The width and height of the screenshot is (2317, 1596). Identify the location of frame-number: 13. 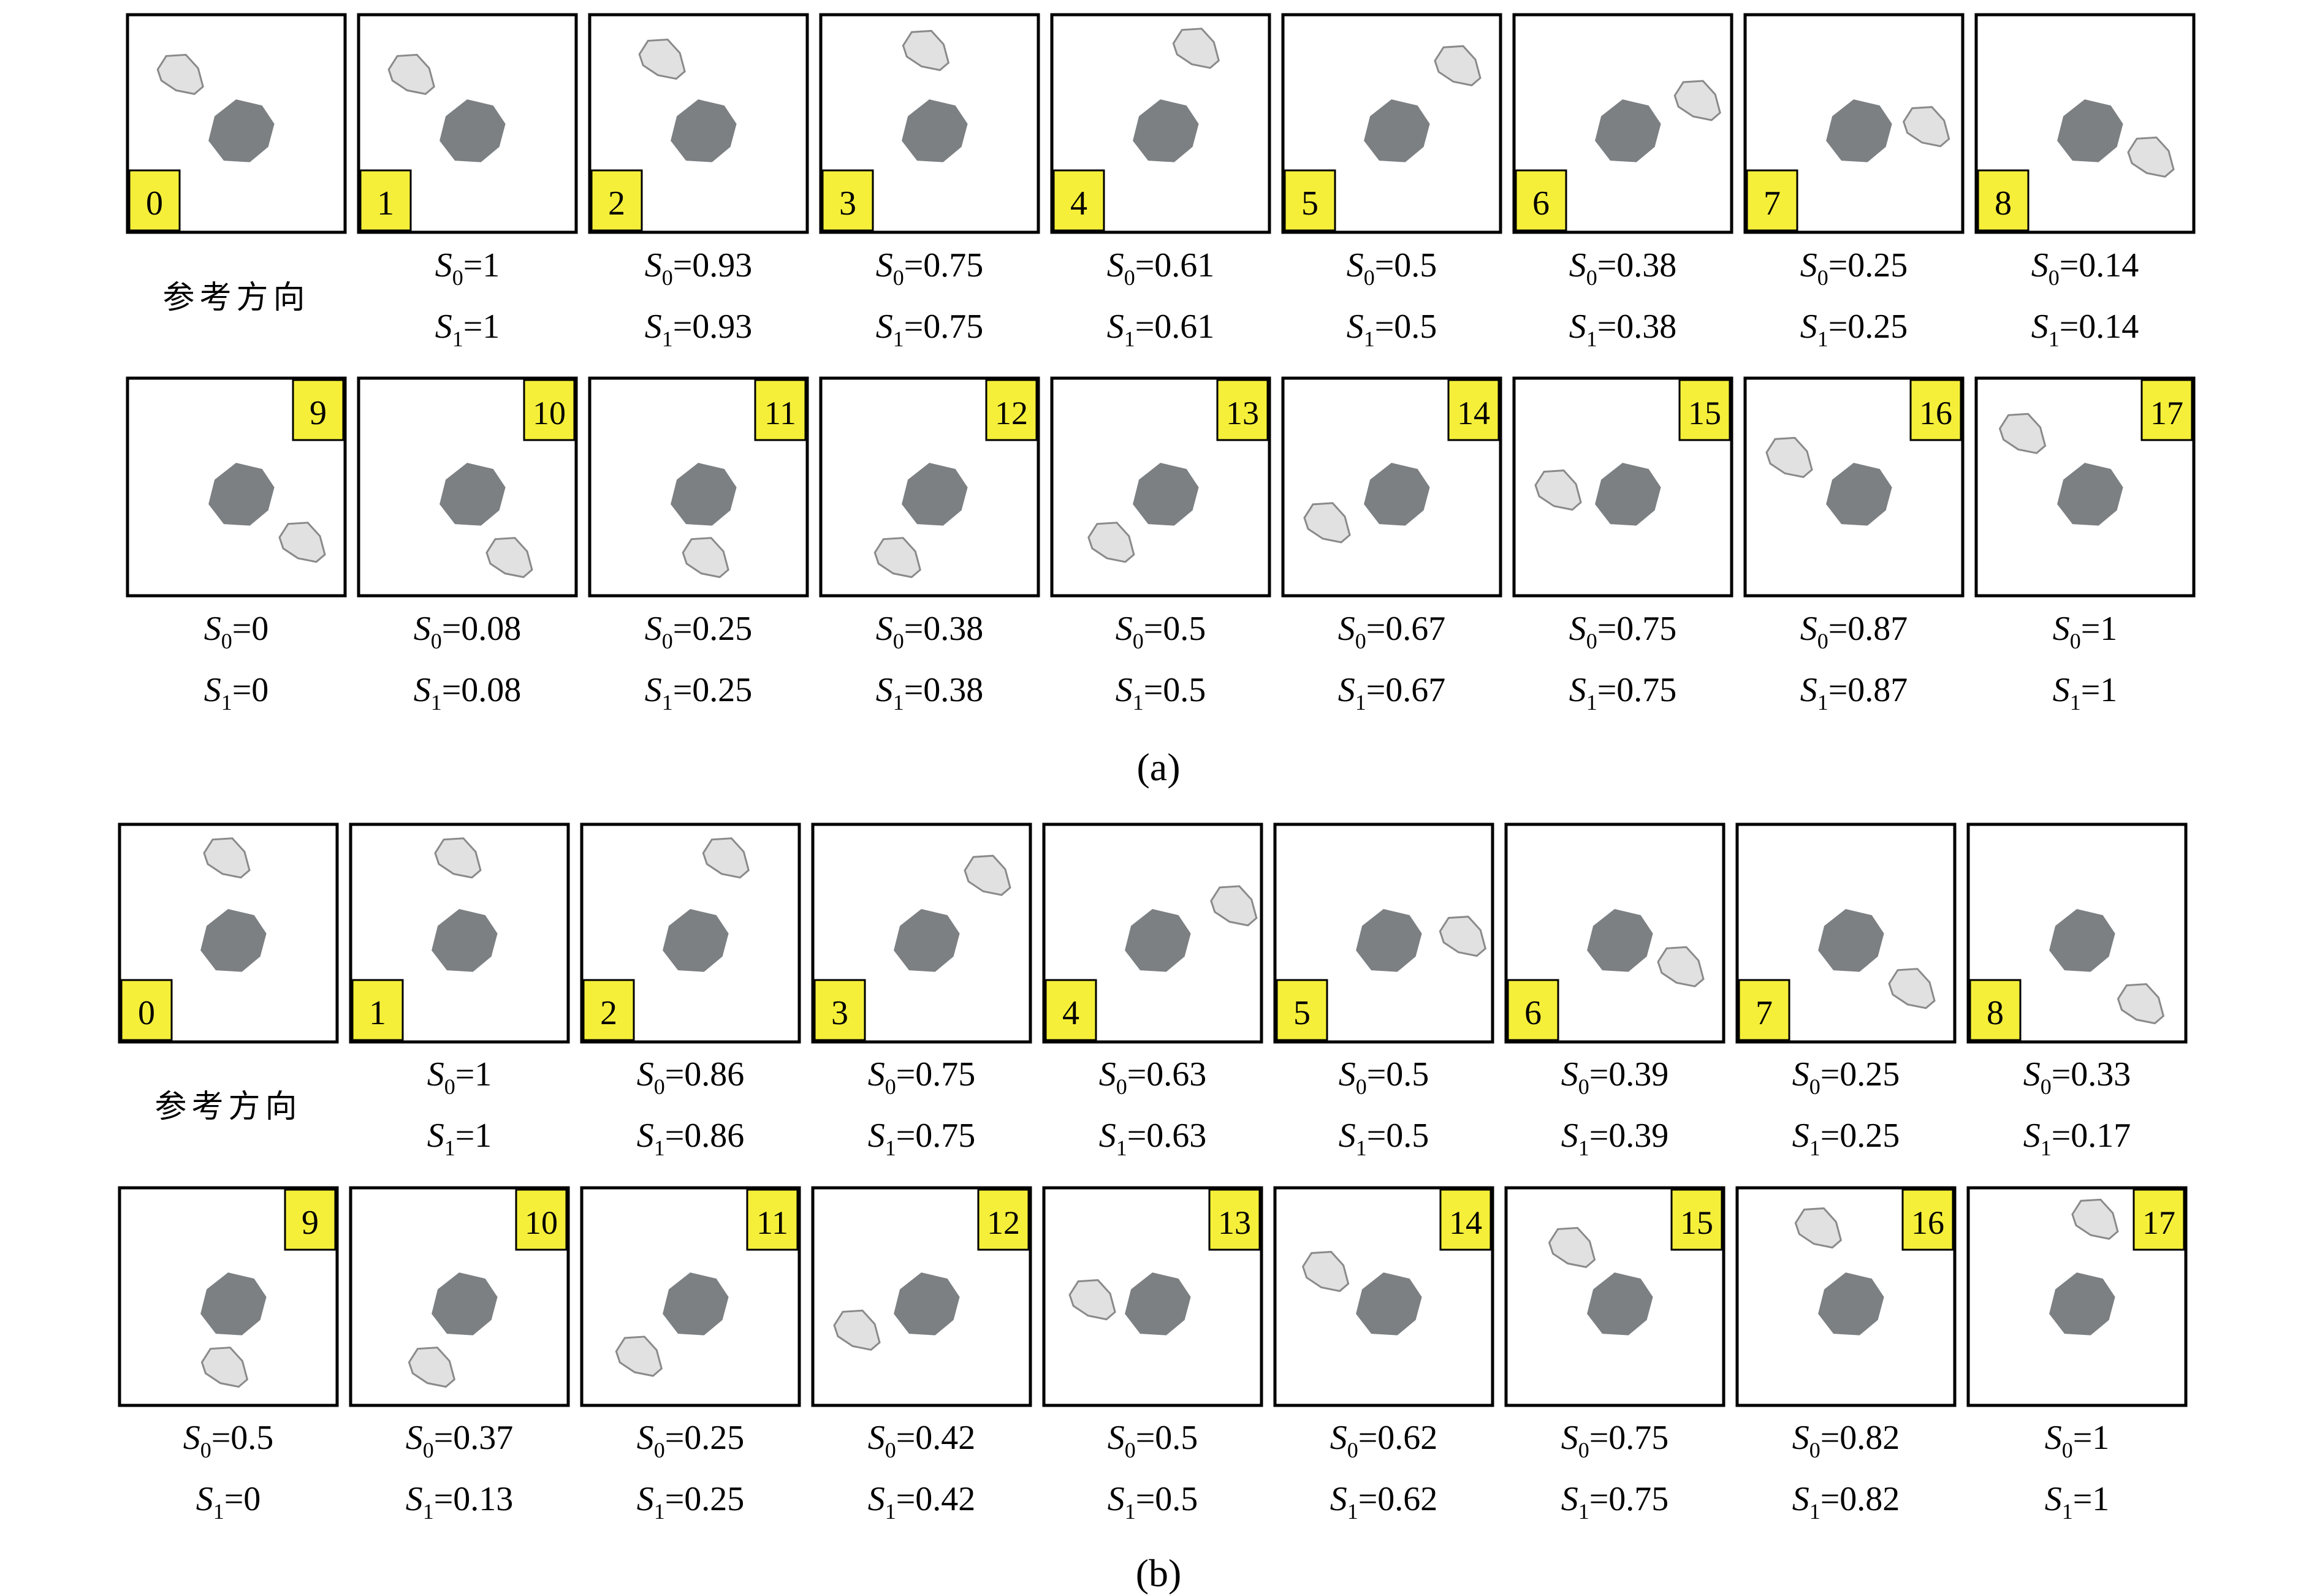
(1242, 413).